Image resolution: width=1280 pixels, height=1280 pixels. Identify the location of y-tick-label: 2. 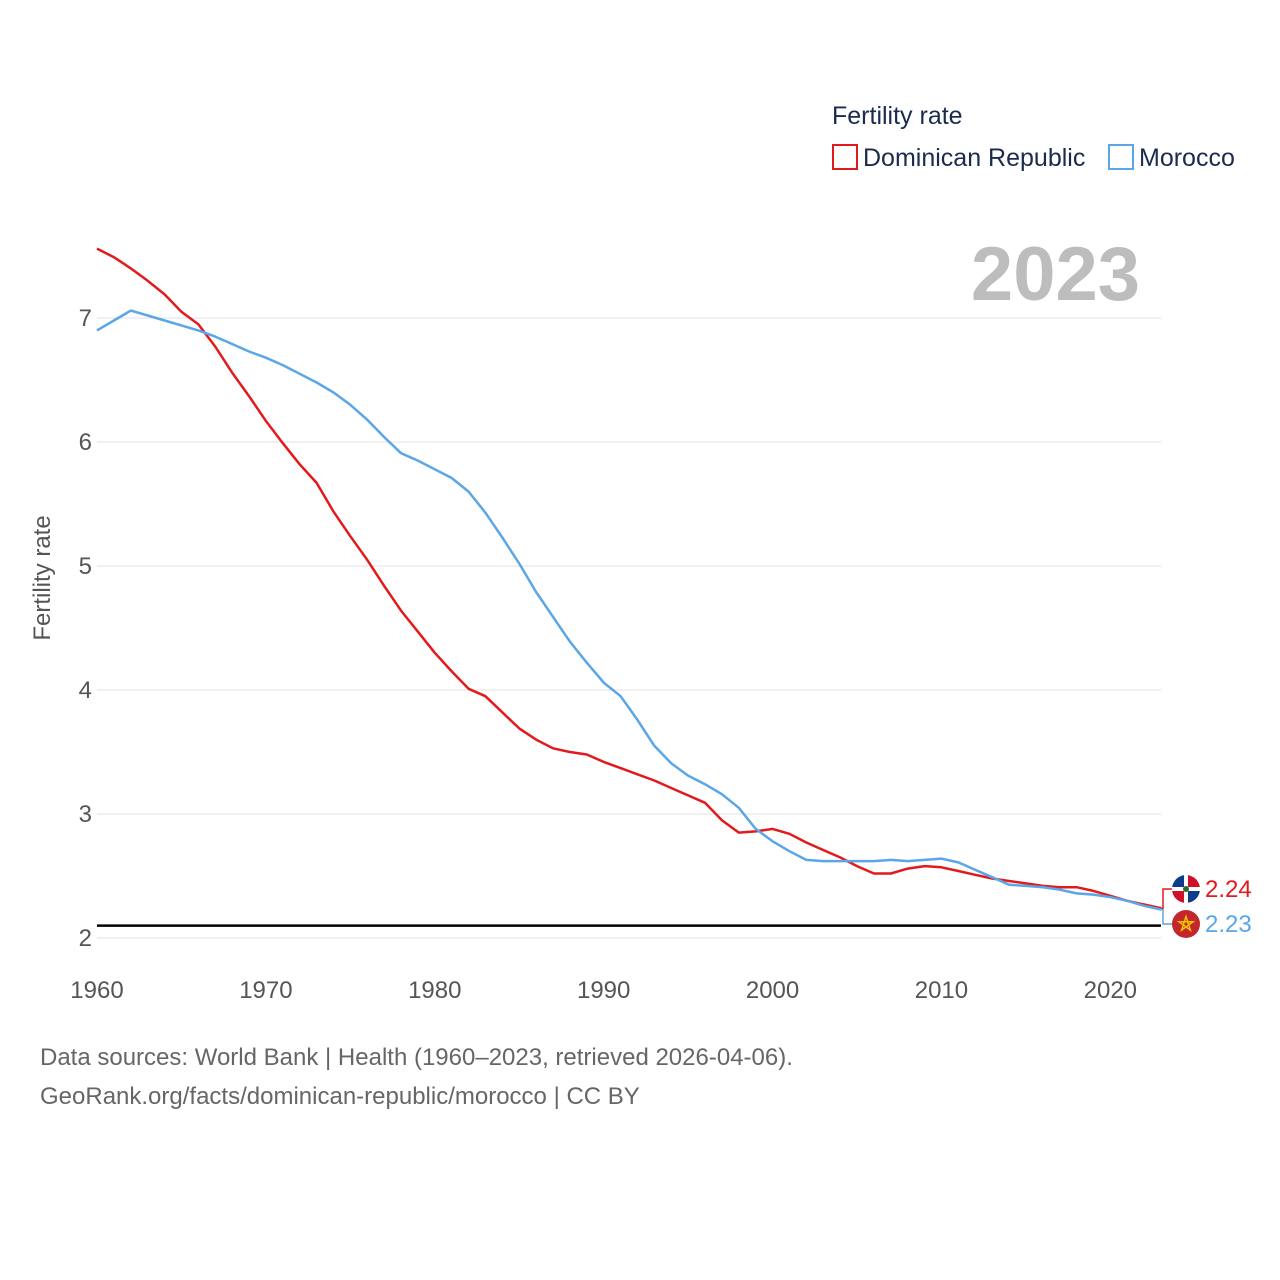
(85, 938).